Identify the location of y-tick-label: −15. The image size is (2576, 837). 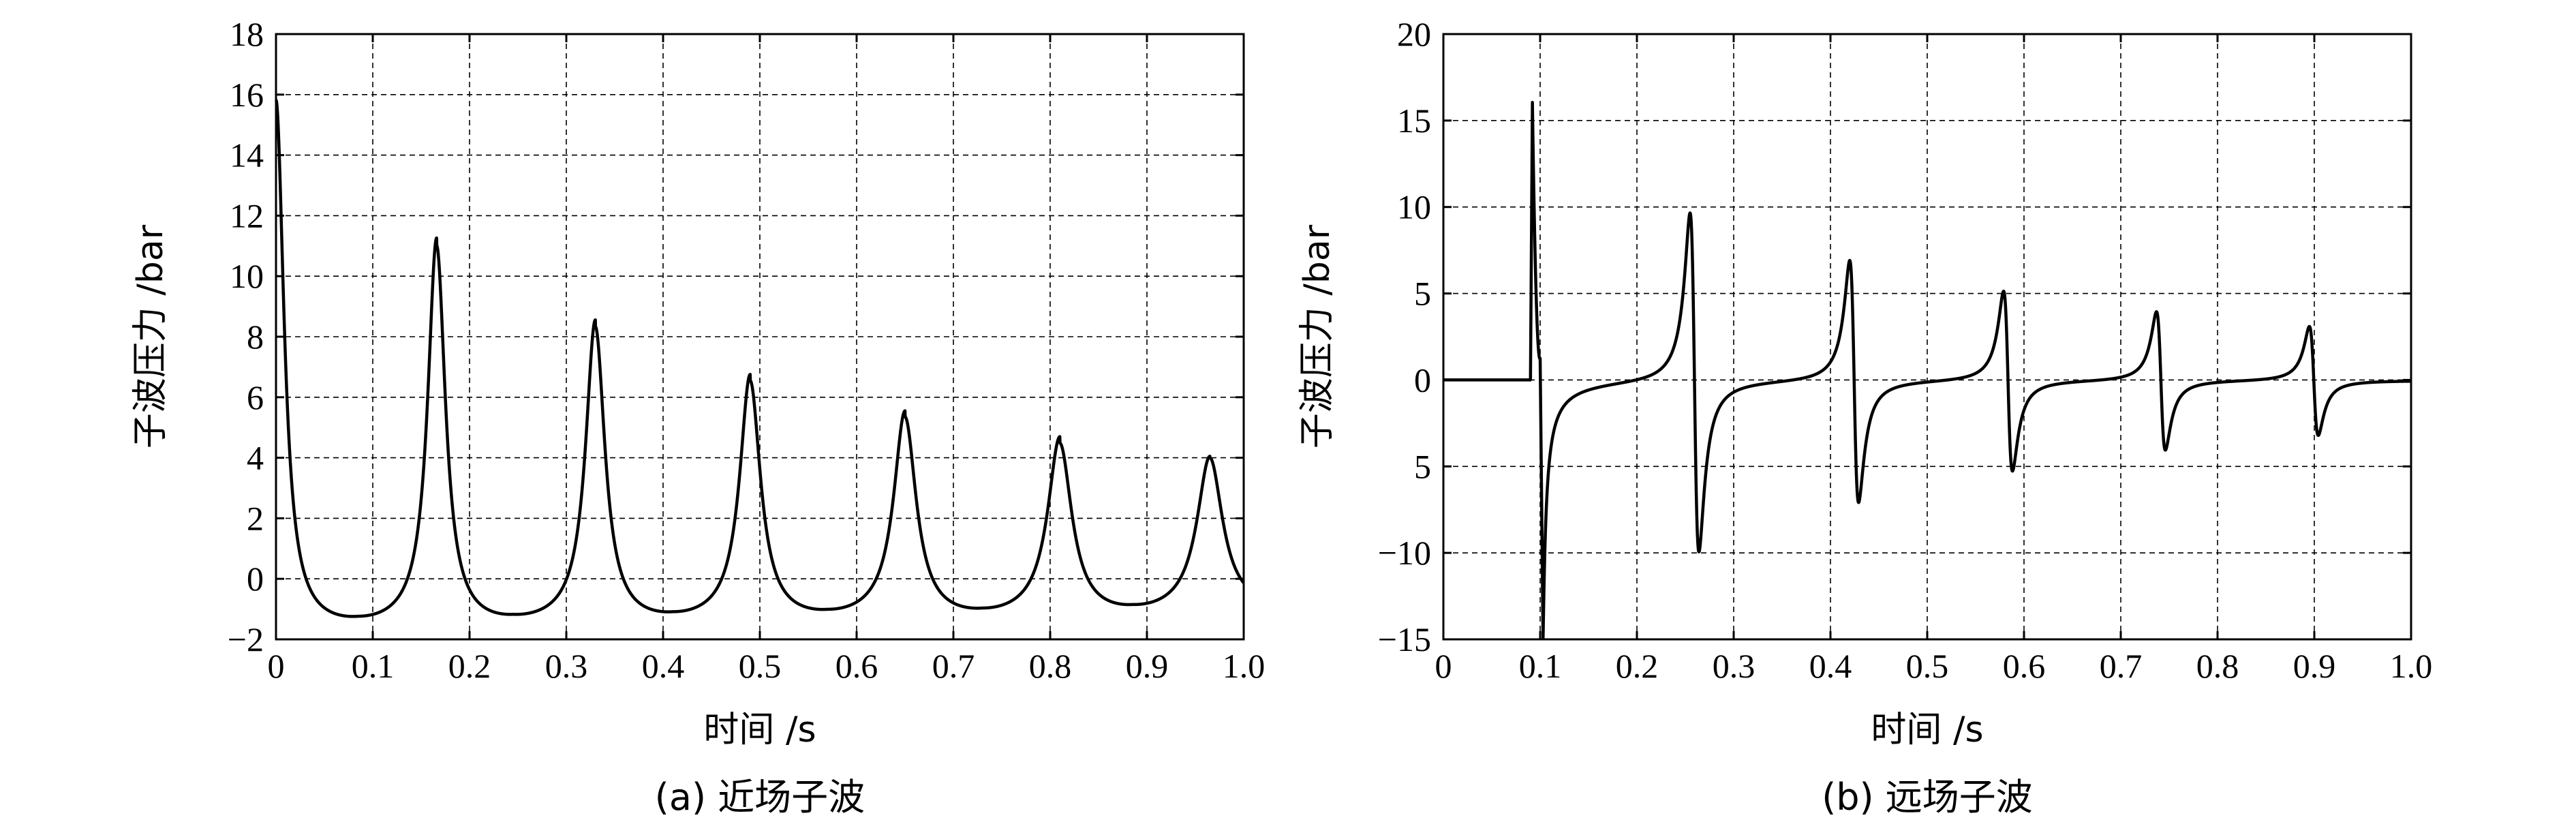
(1405, 639).